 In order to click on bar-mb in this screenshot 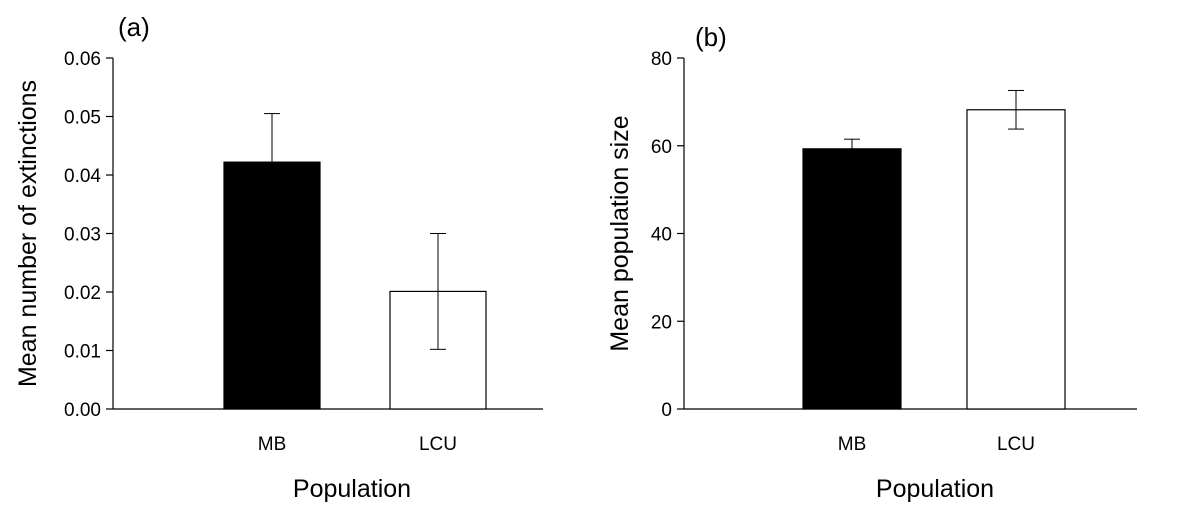, I will do `click(852, 279)`.